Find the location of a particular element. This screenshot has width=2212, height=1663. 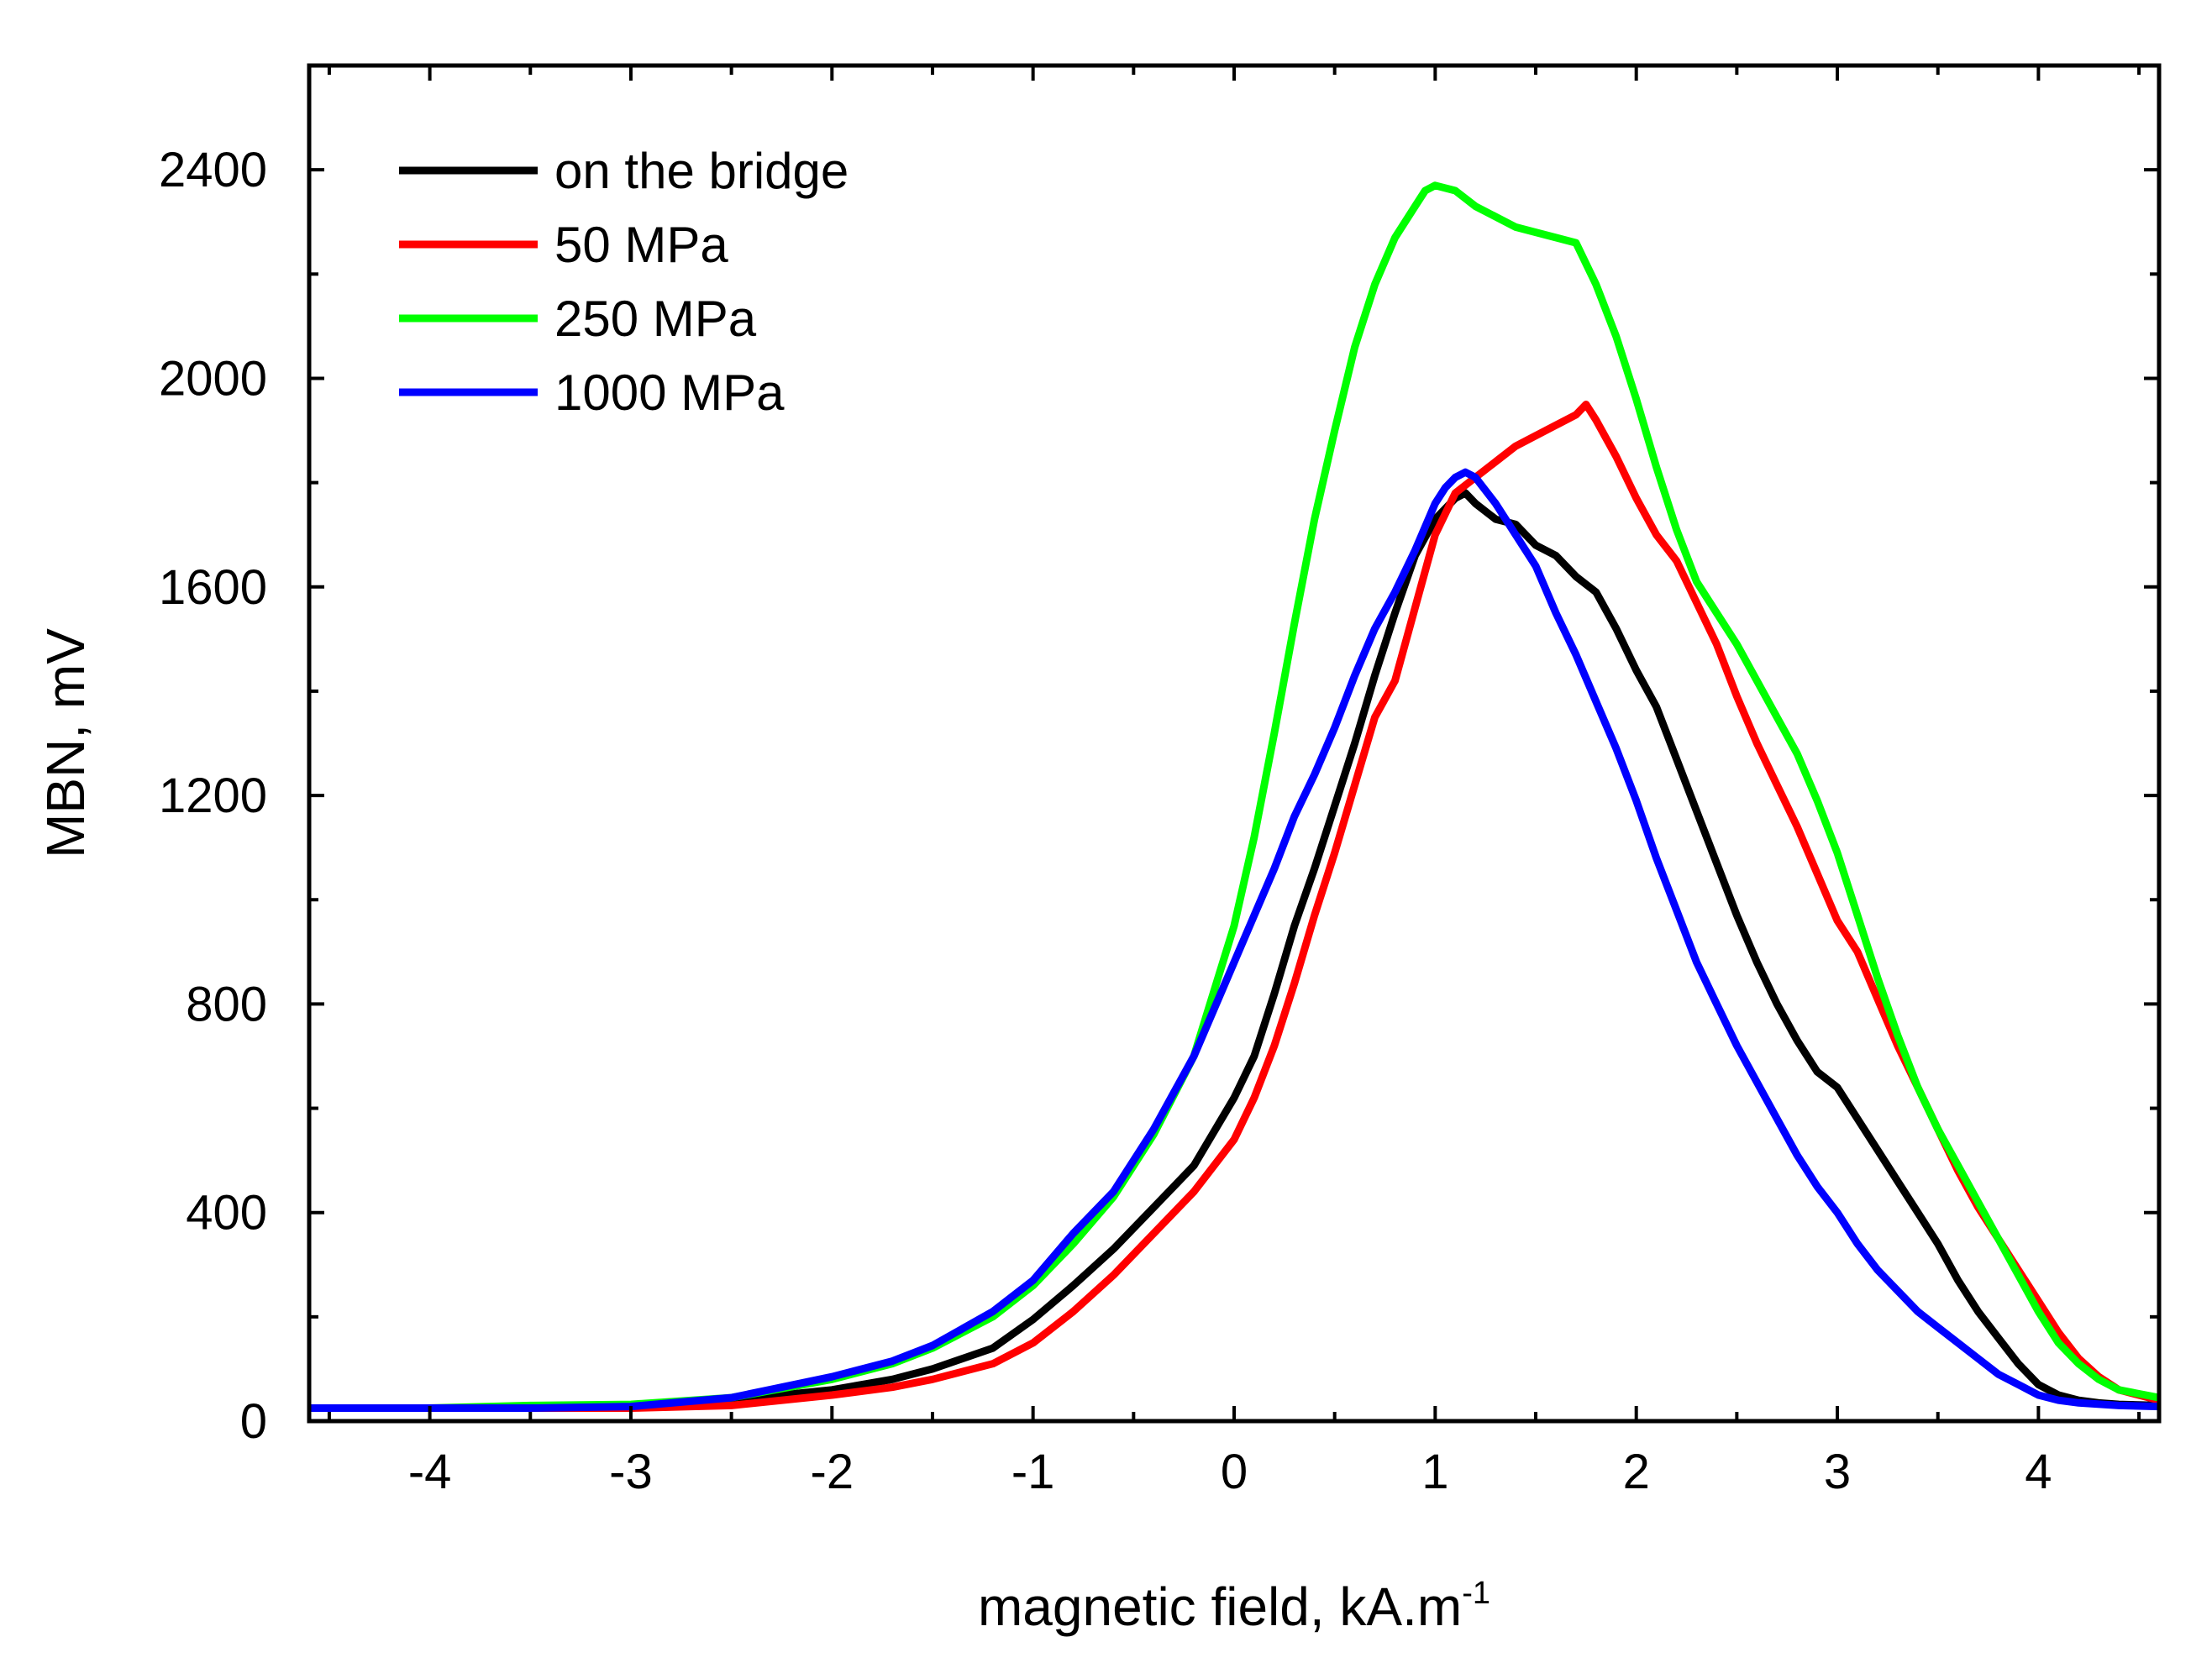

x-tick-label: -1 is located at coordinates (1033, 1472).